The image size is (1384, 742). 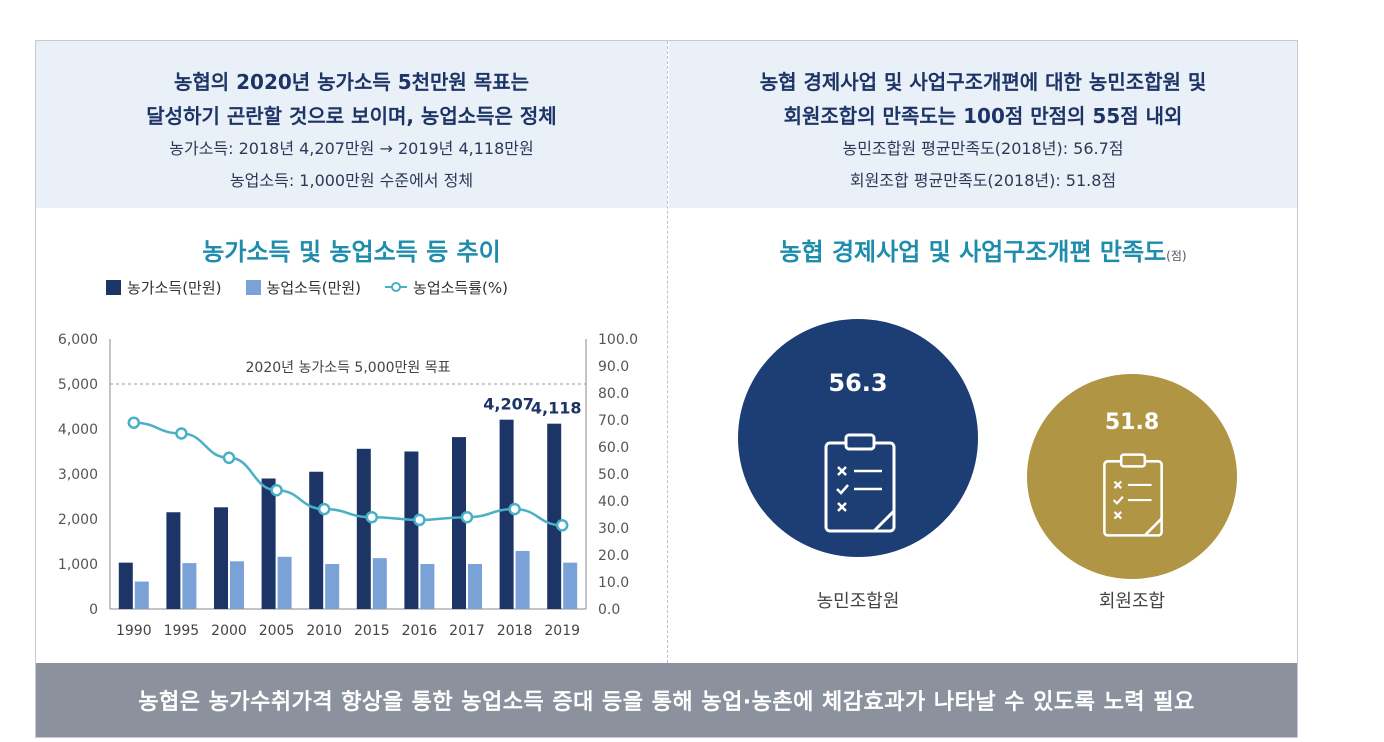 What do you see at coordinates (983, 82) in the screenshot?
I see `right-headline-line1: 농협 경제사업 및 사업구조개편에 대한 농민조합원 및` at bounding box center [983, 82].